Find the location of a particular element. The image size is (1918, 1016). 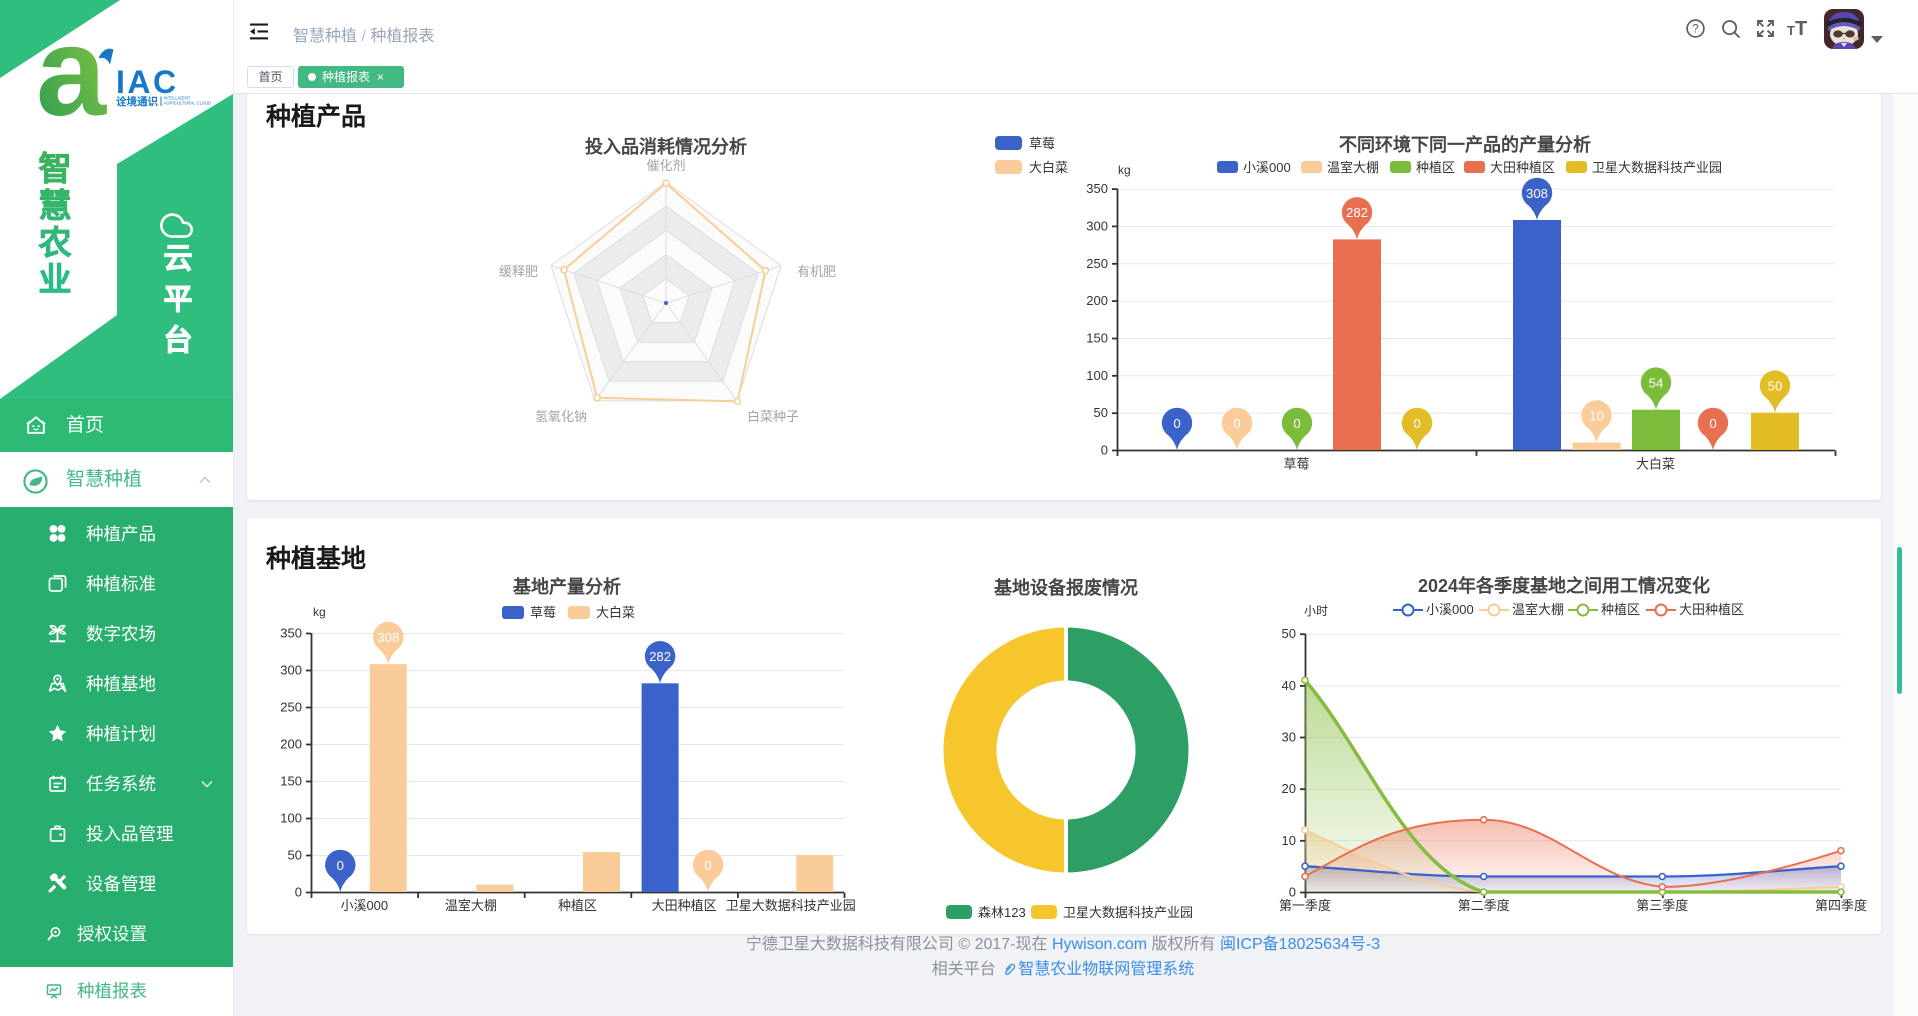

svg-text: 第三季度 is located at coordinates (1662, 905).